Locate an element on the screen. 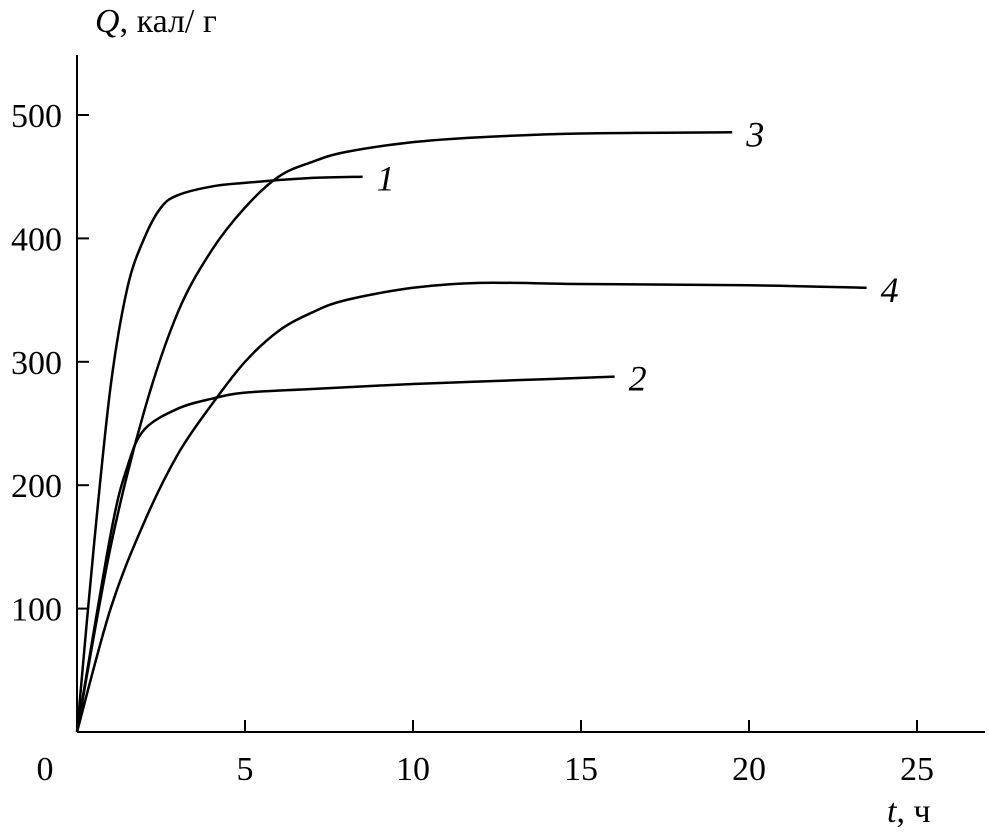  x-tick-label: 0 is located at coordinates (45, 769).